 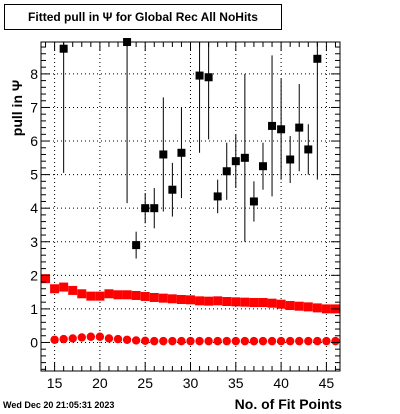 I want to click on x-tick-label: 45, so click(x=327, y=383).